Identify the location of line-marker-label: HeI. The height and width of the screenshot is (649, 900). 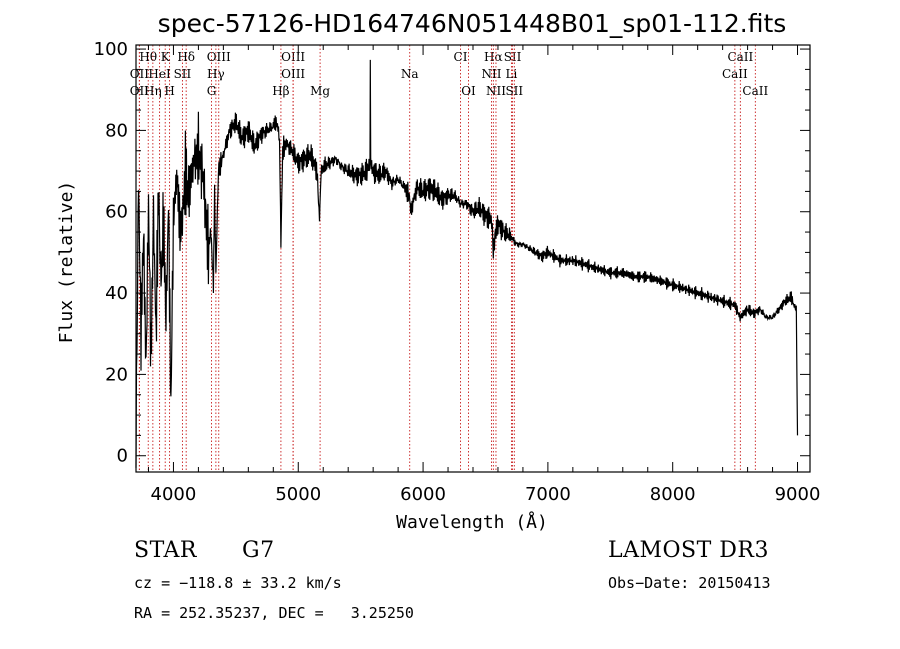
(159, 74).